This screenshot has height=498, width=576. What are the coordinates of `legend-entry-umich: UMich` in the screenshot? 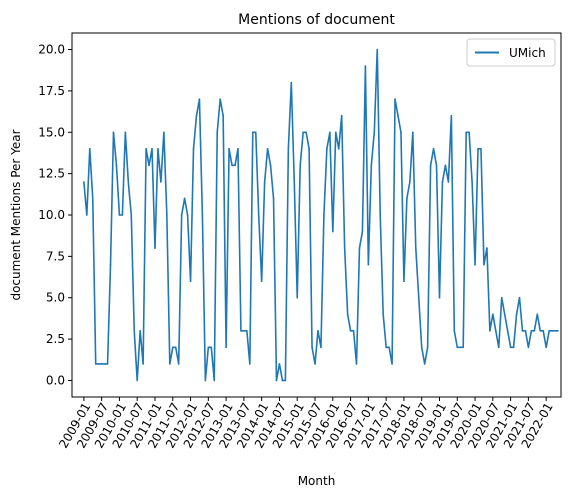 It's located at (527, 53).